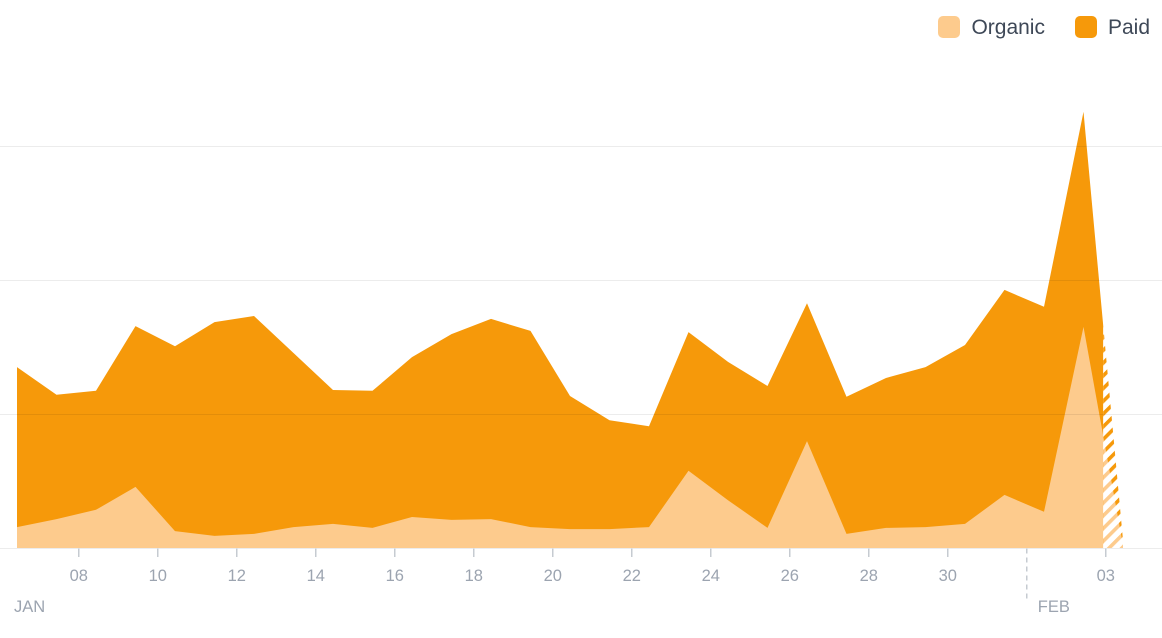  Describe the element at coordinates (79, 576) in the screenshot. I see `x-tick-label: 08` at that location.